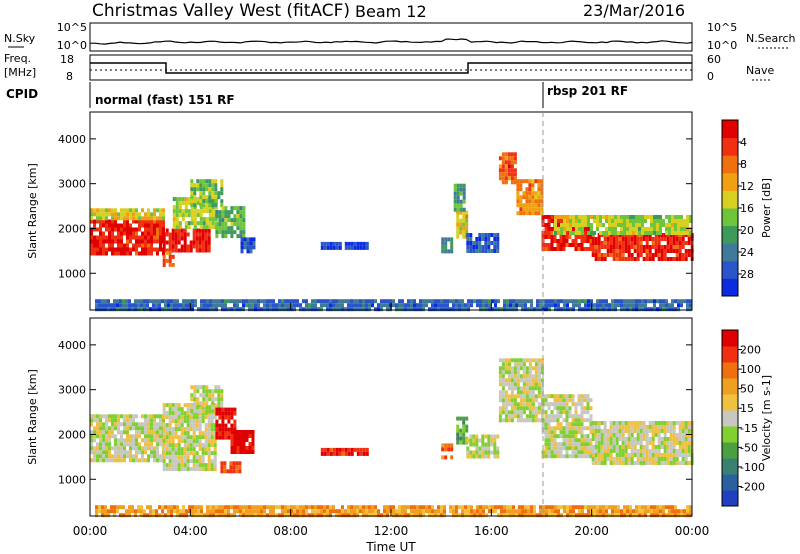 The image size is (800, 554). I want to click on freq-tick-bottom: 8, so click(69, 76).